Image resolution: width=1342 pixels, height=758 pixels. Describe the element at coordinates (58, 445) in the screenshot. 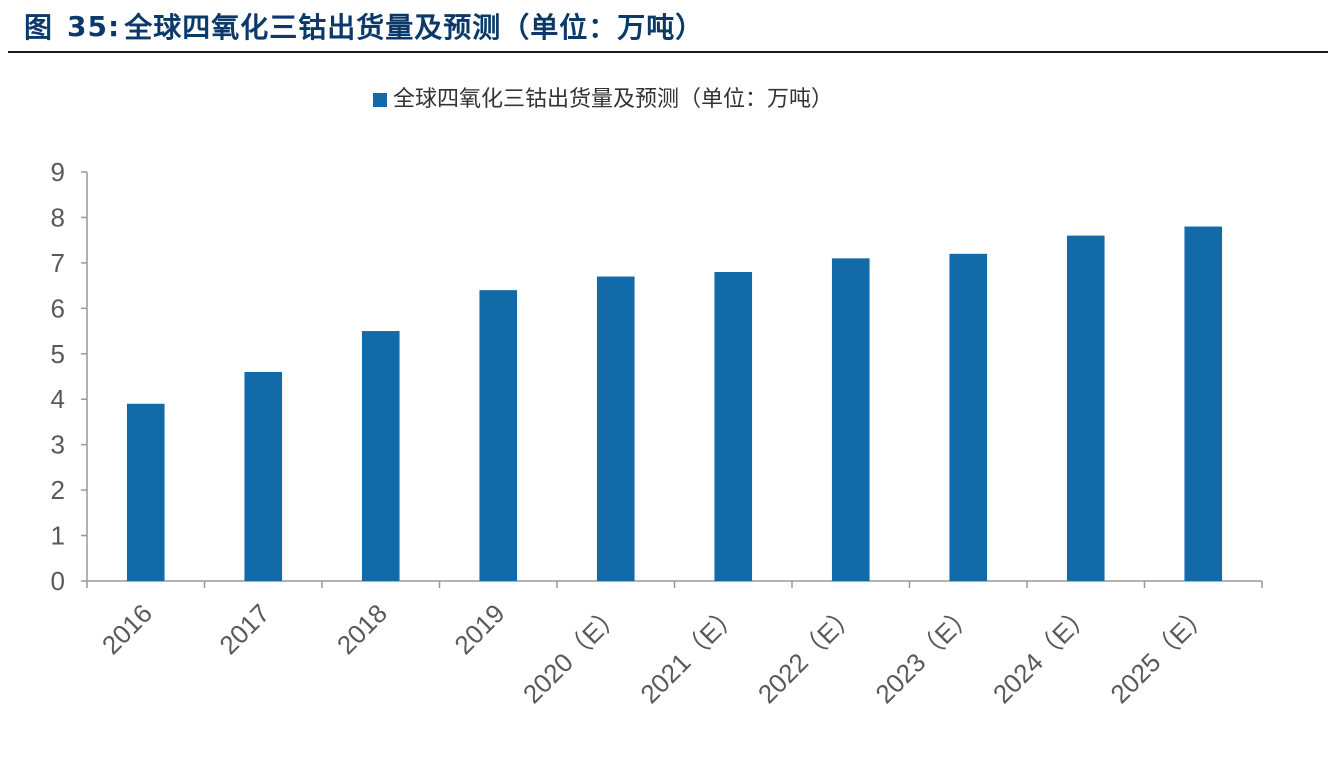

I see `y-tick-label: 3` at that location.